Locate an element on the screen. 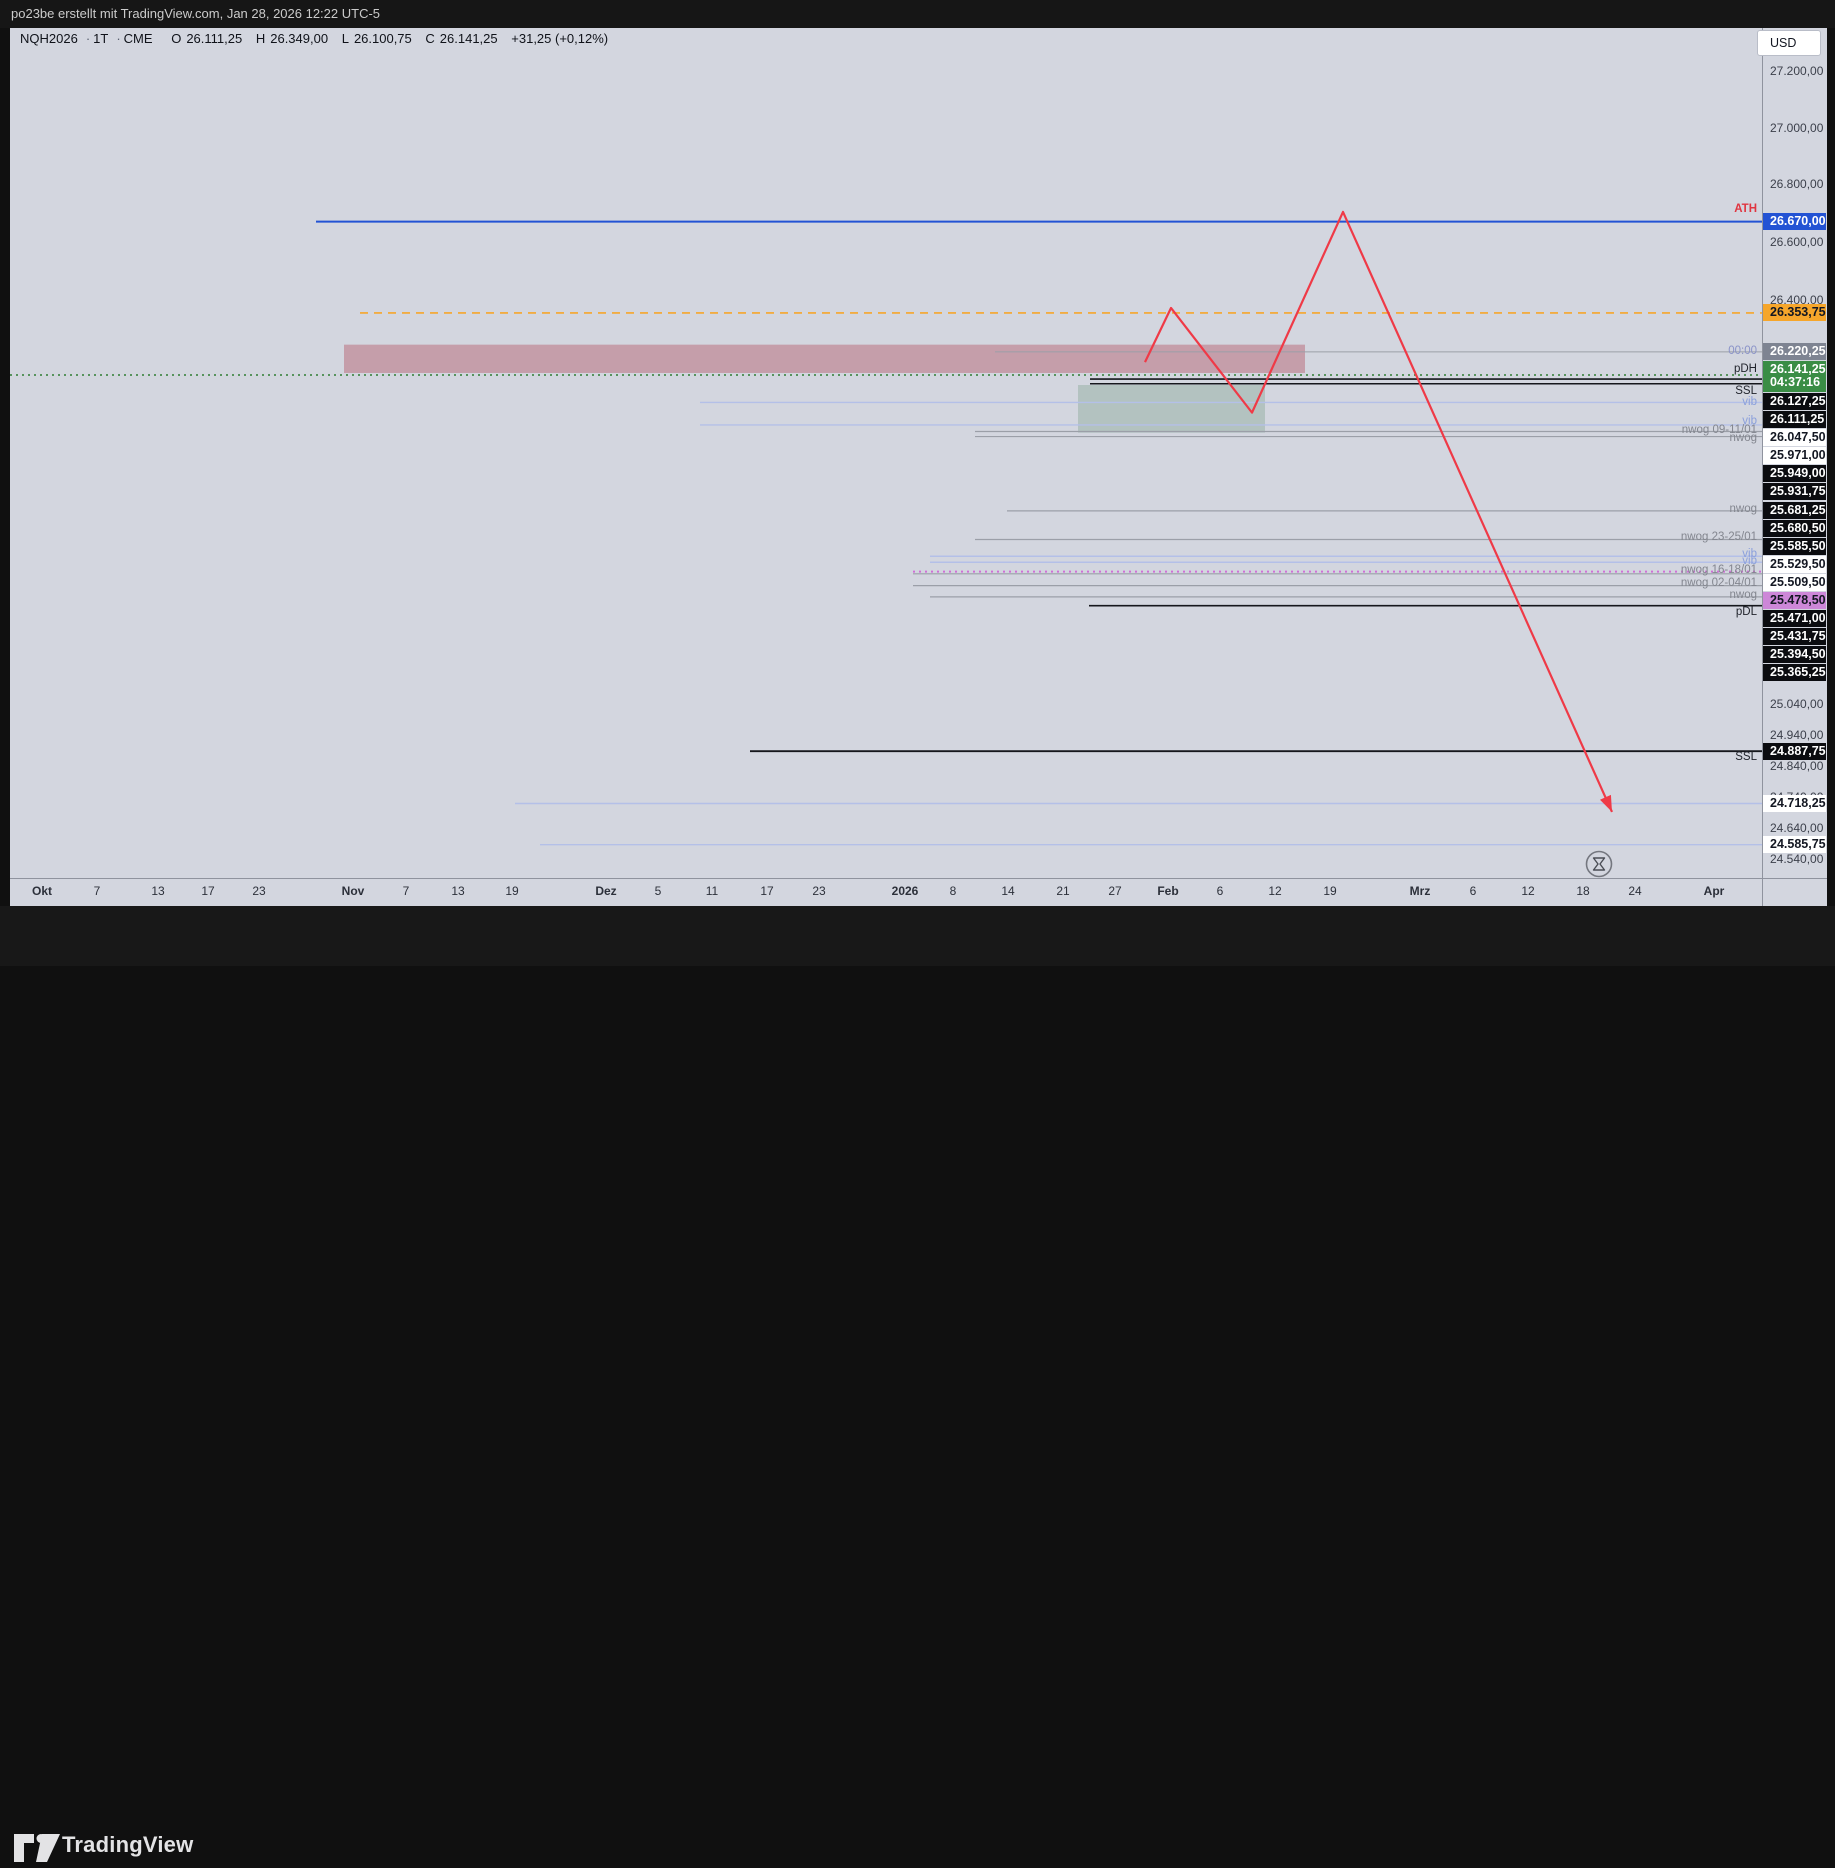 This screenshot has height=1868, width=1835. price-tick: 24.540,00 is located at coordinates (1797, 858).